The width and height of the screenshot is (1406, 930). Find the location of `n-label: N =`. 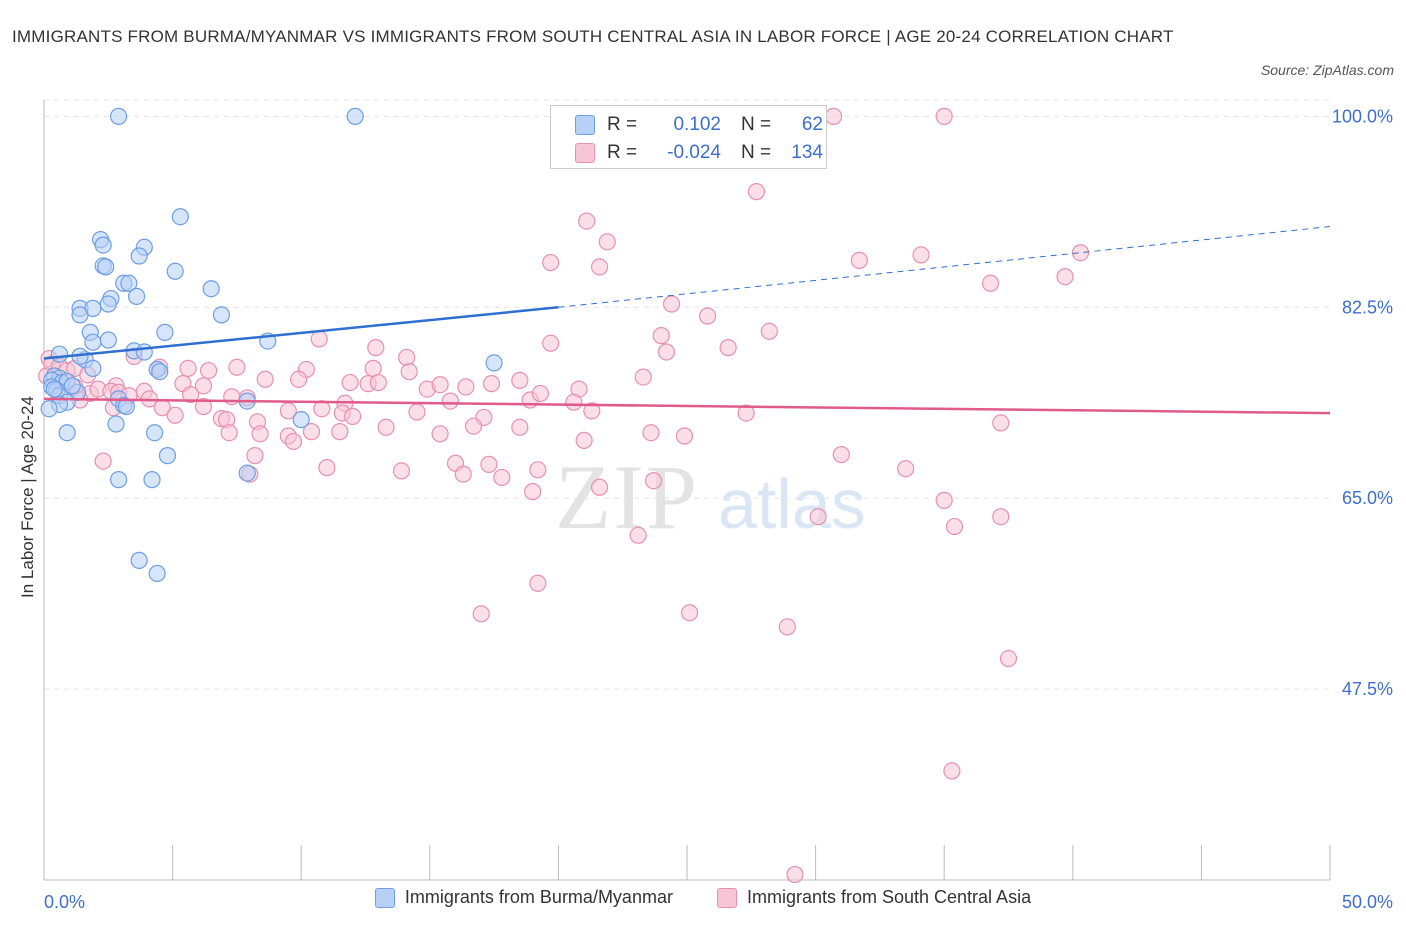

n-label: N = is located at coordinates (756, 124).